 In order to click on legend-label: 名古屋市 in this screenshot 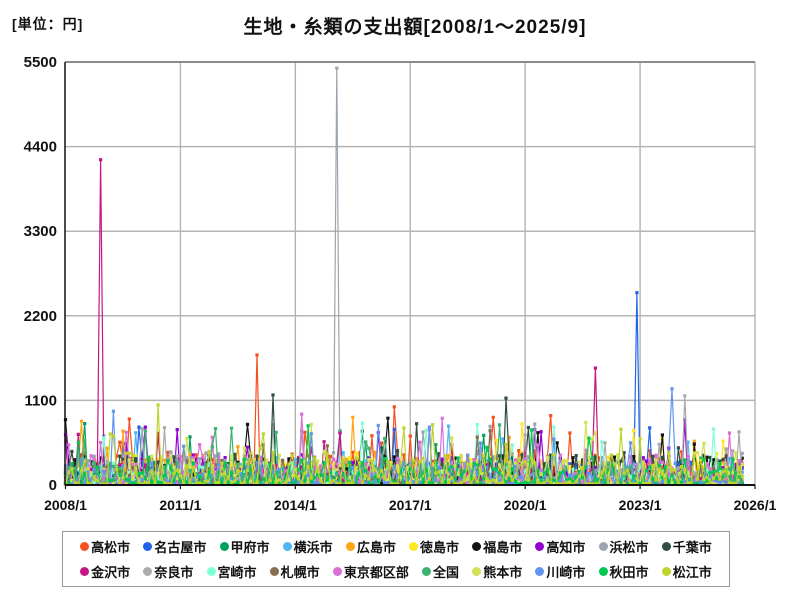, I will do `click(180, 548)`.